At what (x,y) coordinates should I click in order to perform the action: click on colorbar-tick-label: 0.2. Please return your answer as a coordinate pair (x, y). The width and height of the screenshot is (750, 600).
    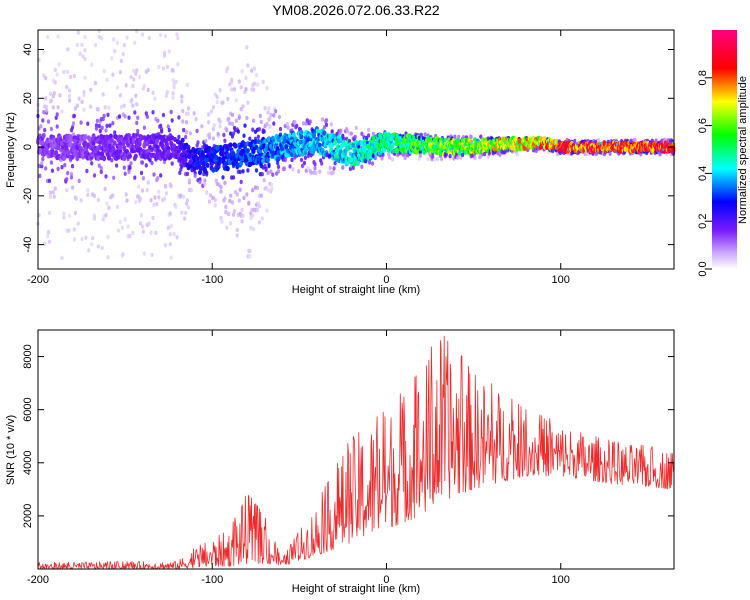
    Looking at the image, I should click on (703, 221).